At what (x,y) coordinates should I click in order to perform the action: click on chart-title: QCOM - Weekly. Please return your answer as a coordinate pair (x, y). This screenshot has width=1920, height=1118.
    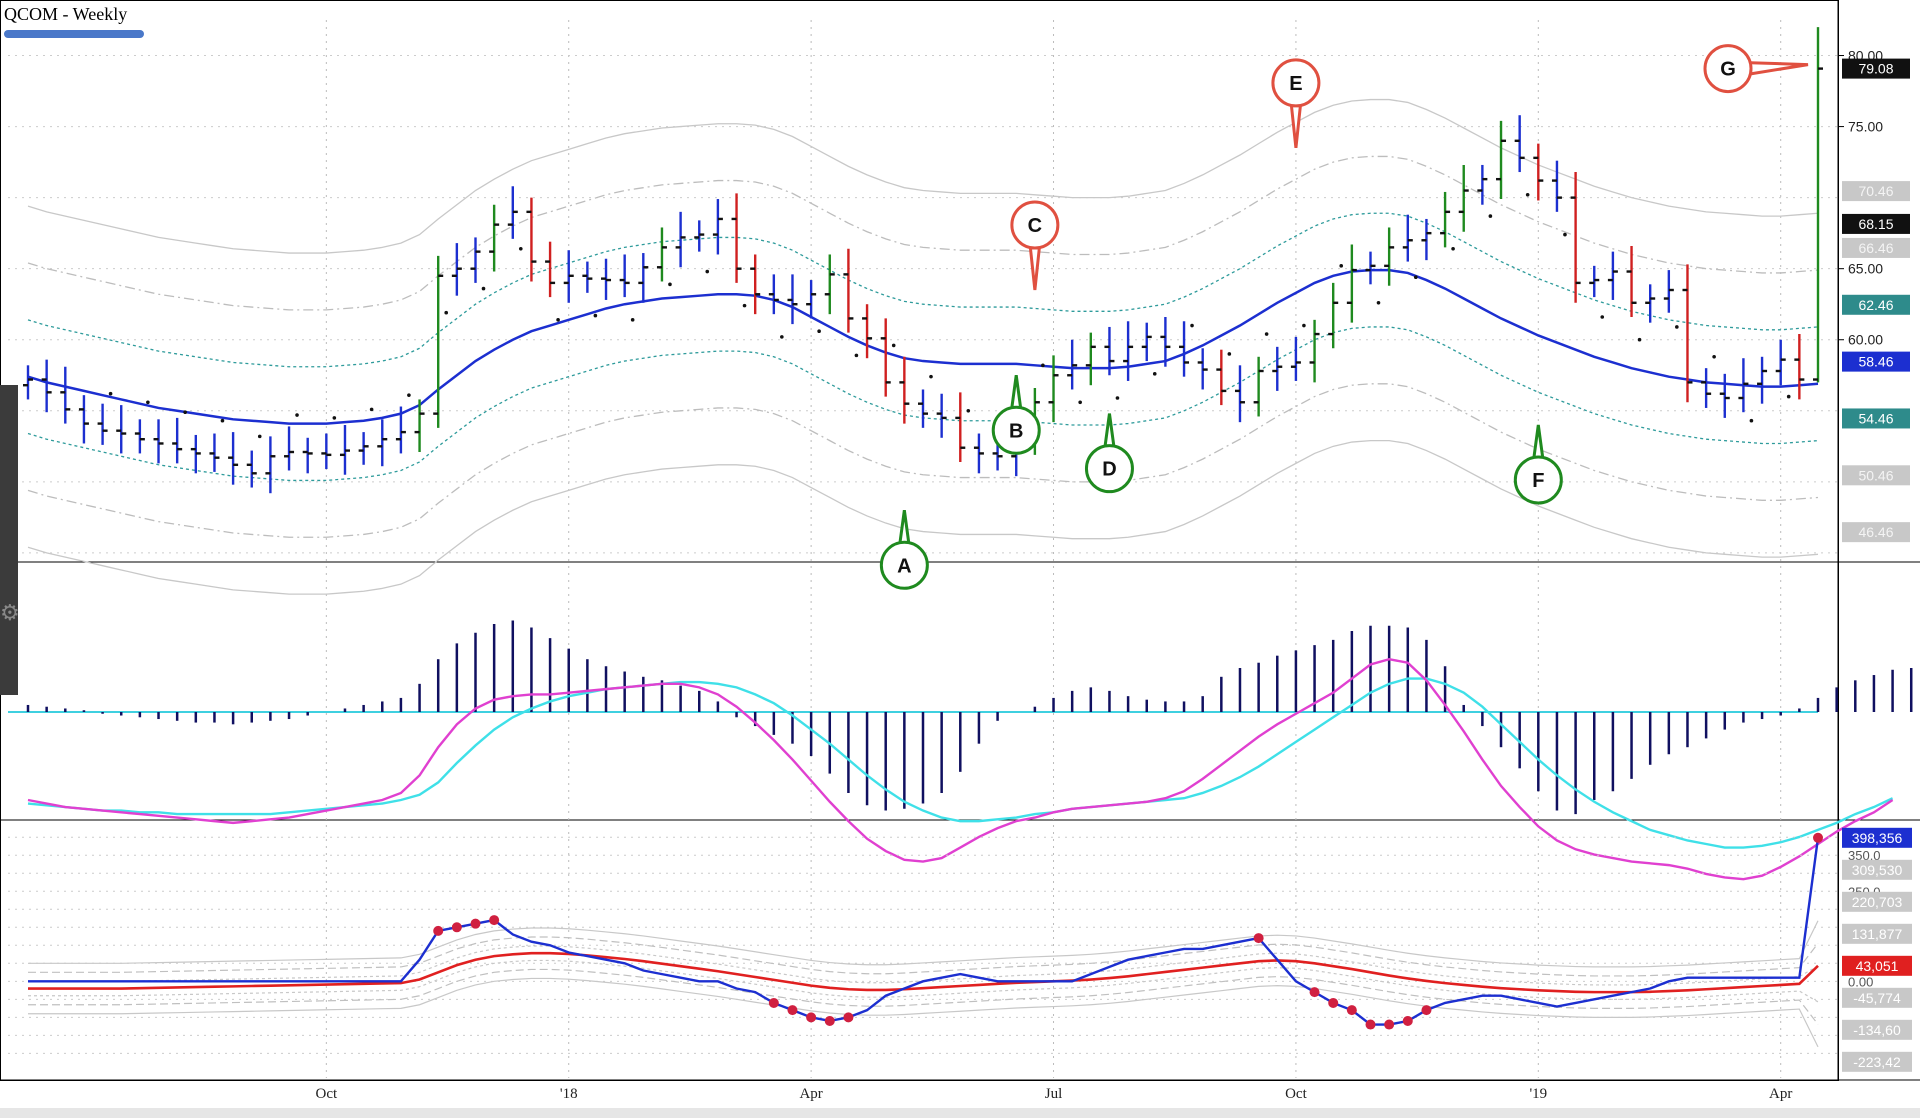
    Looking at the image, I should click on (66, 14).